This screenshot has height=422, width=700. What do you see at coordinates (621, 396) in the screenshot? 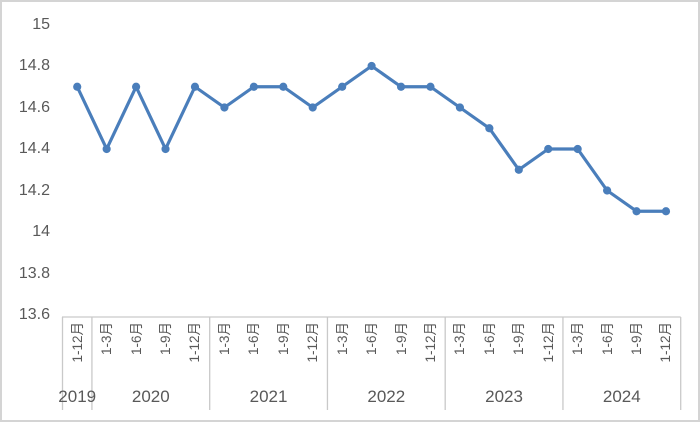
I see `x-axis-year-label: 2024` at bounding box center [621, 396].